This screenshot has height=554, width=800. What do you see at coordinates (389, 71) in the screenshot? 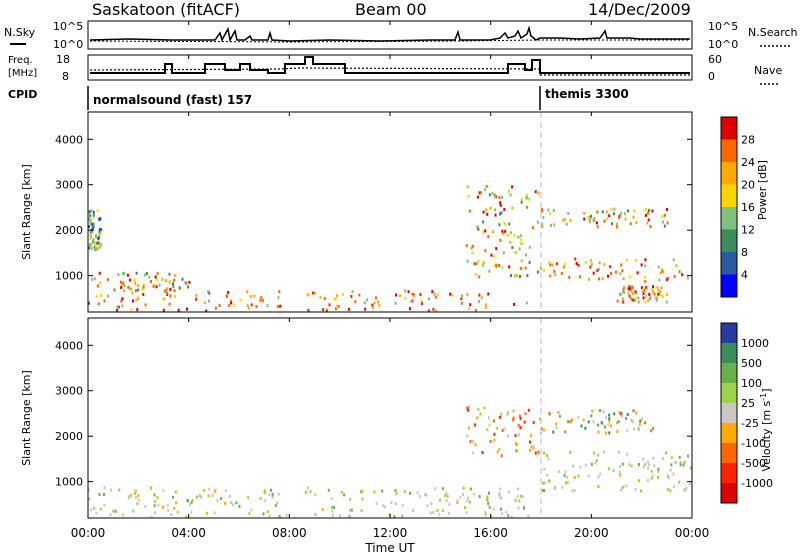
I see `nave-trace` at bounding box center [389, 71].